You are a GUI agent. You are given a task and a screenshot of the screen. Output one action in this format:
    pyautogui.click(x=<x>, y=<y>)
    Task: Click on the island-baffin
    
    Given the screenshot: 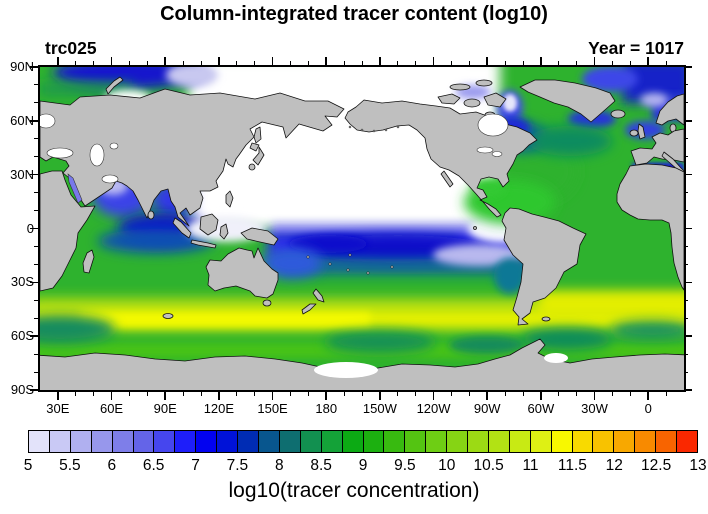 What is the action you would take?
    pyautogui.click(x=495, y=100)
    